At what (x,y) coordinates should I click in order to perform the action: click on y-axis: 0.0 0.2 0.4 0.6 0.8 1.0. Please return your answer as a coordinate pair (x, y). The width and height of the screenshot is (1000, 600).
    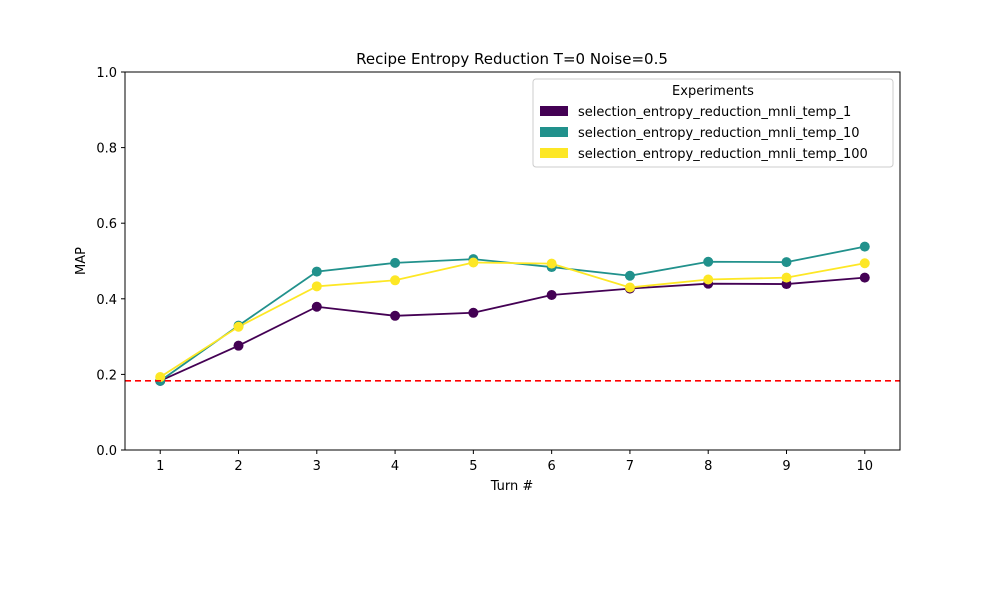
    Looking at the image, I should click on (110, 262).